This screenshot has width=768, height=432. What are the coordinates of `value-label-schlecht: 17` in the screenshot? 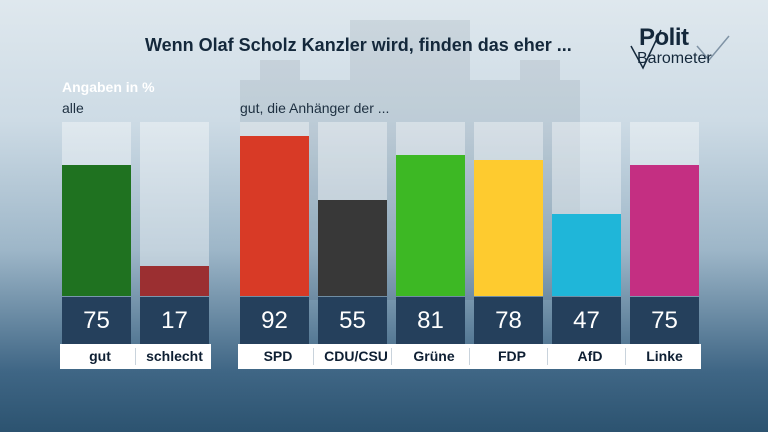 It's located at (174, 320).